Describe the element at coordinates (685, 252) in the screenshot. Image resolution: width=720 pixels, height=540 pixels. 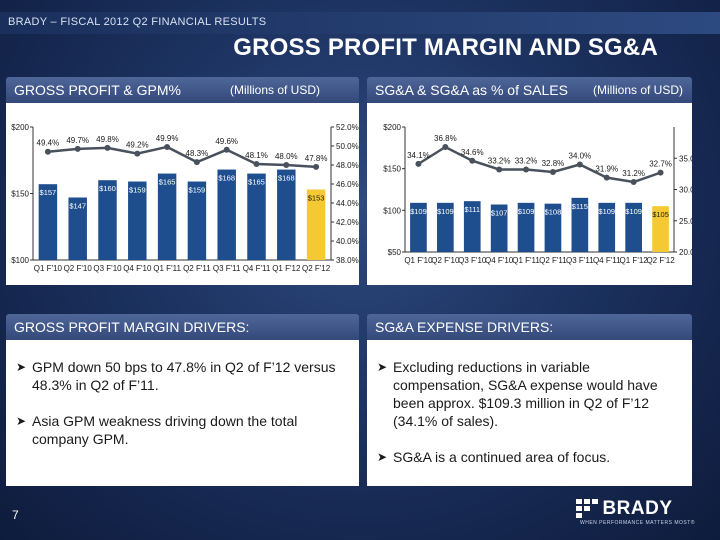
I see `y2-tick-label: 20.0%` at that location.